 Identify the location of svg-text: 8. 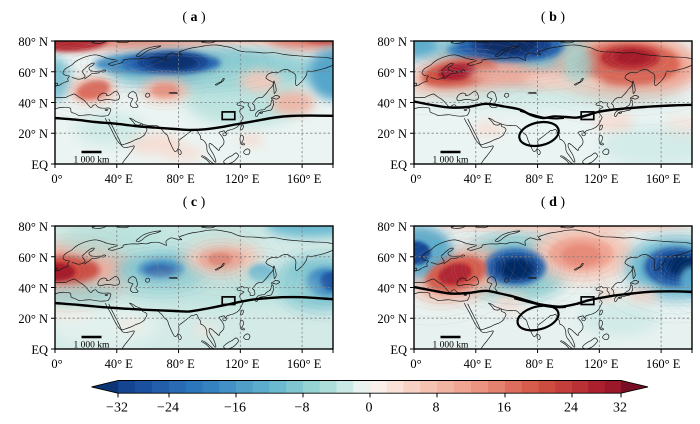
(436, 408).